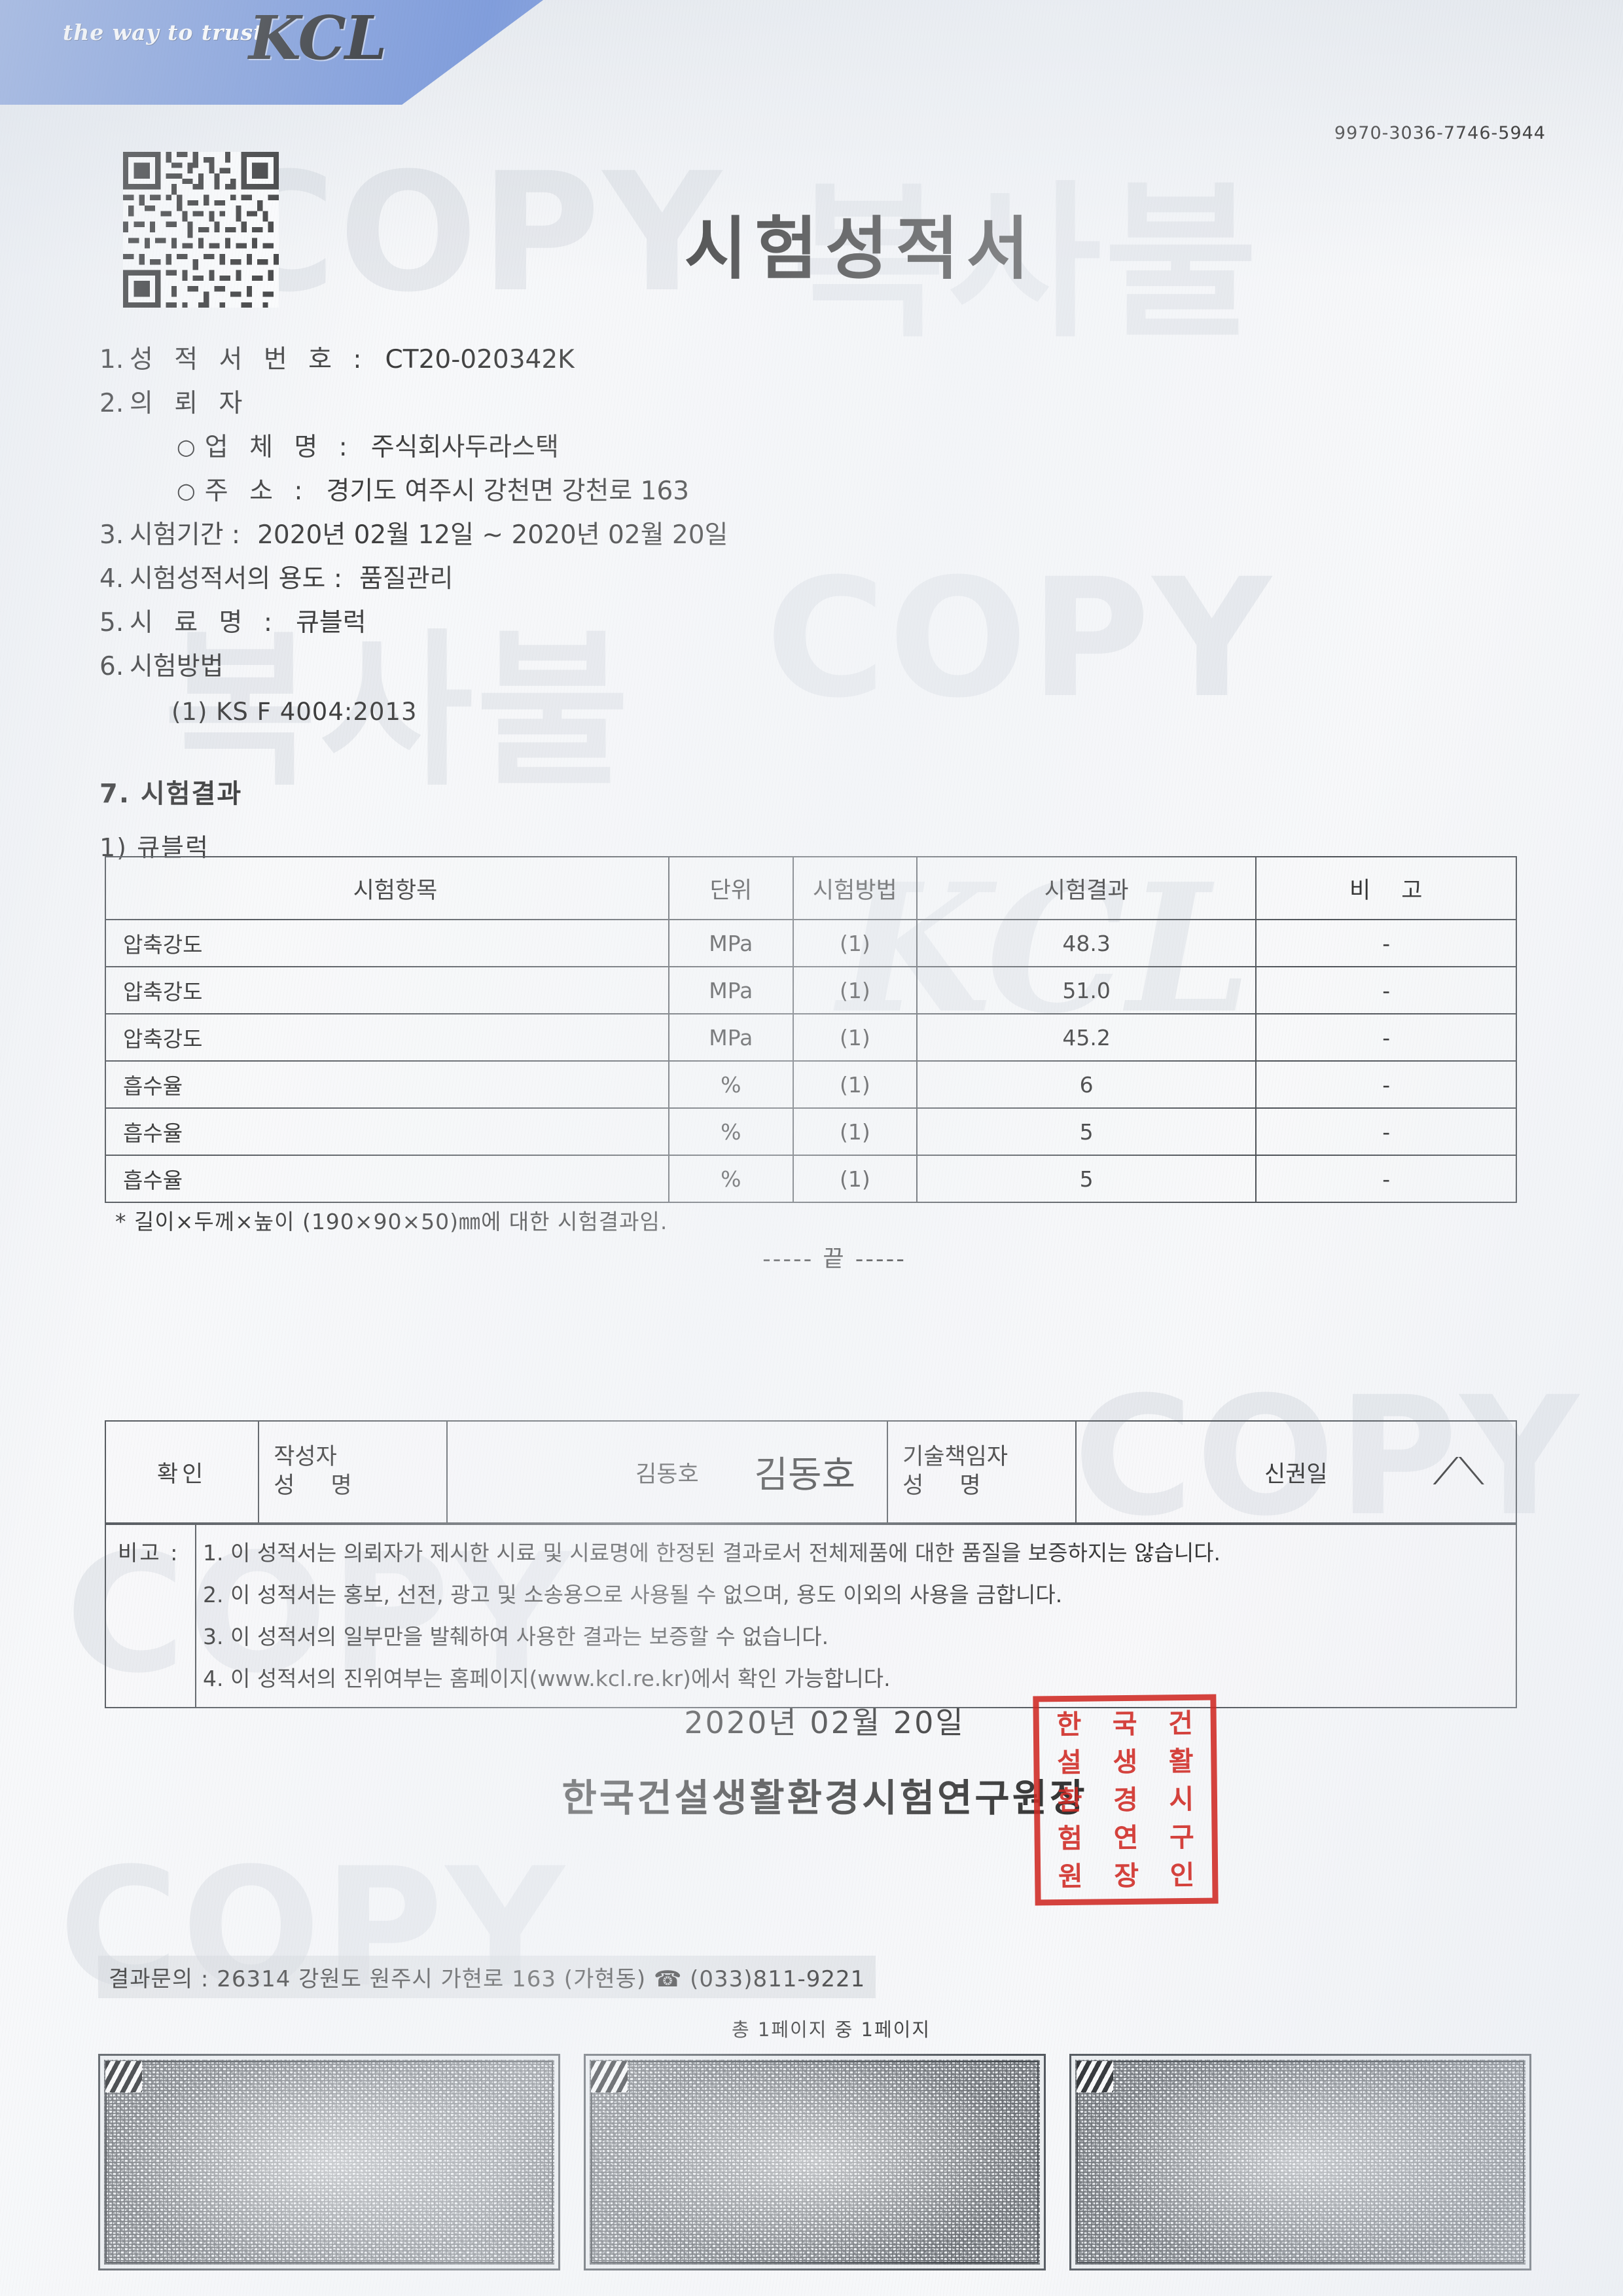  Describe the element at coordinates (1086, 990) in the screenshot. I see `cell-result: 51.0` at that location.